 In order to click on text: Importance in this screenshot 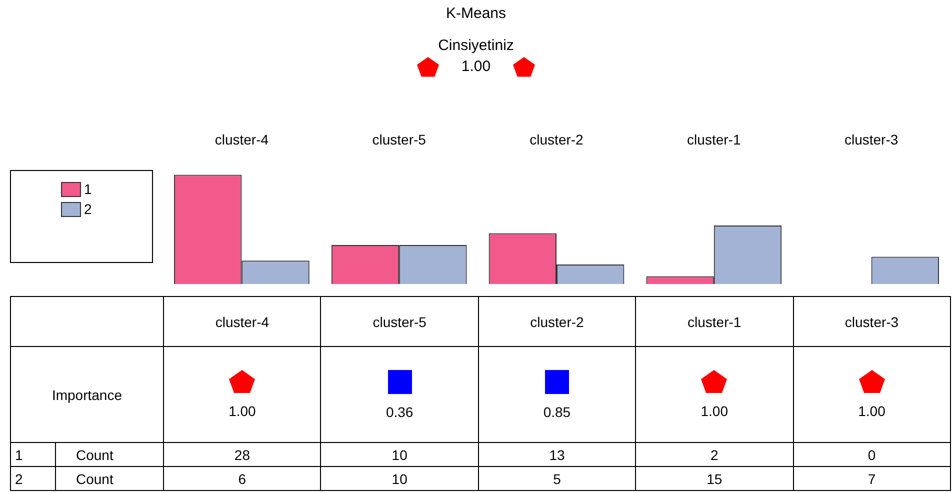, I will do `click(87, 394)`.